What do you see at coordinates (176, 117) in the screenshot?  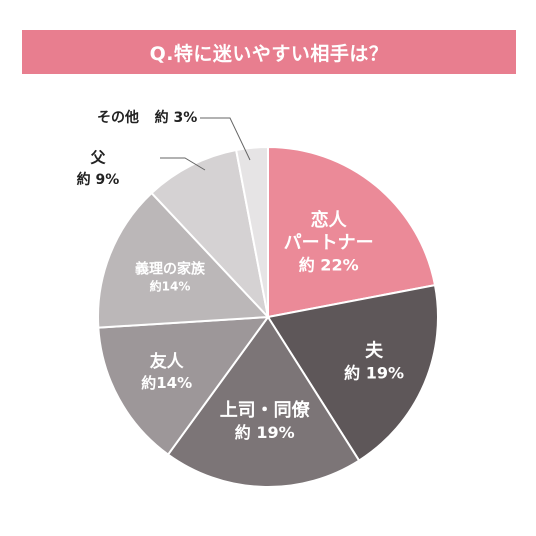 I see `slice-value-label: 約 3%` at bounding box center [176, 117].